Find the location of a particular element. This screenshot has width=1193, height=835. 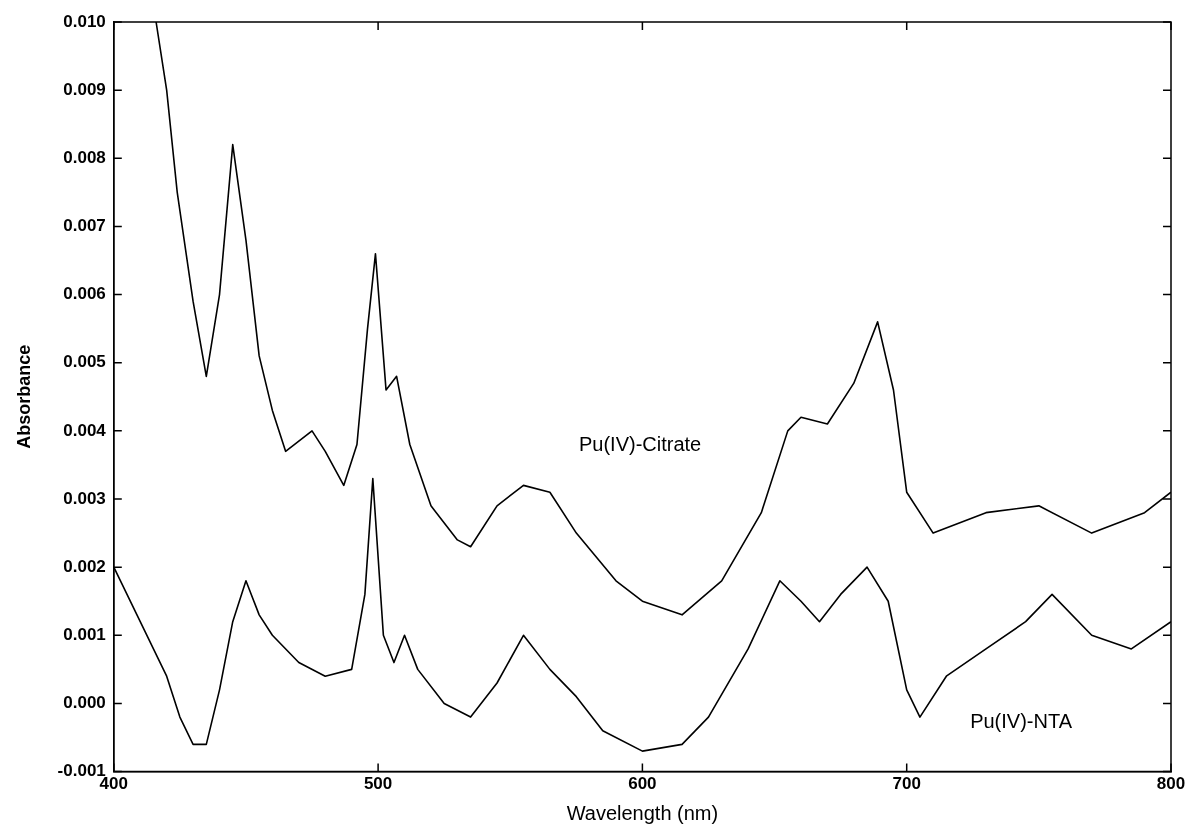

x-tick-label: 800 is located at coordinates (1171, 784).